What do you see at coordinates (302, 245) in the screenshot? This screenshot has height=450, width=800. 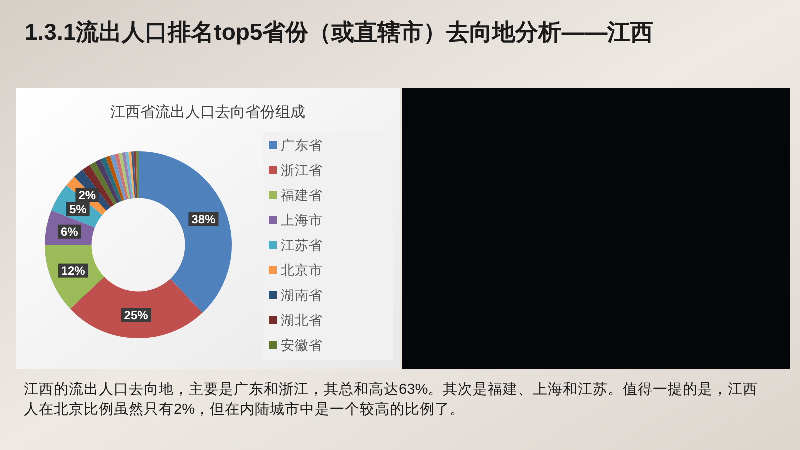 I see `legend-label: 江苏省` at bounding box center [302, 245].